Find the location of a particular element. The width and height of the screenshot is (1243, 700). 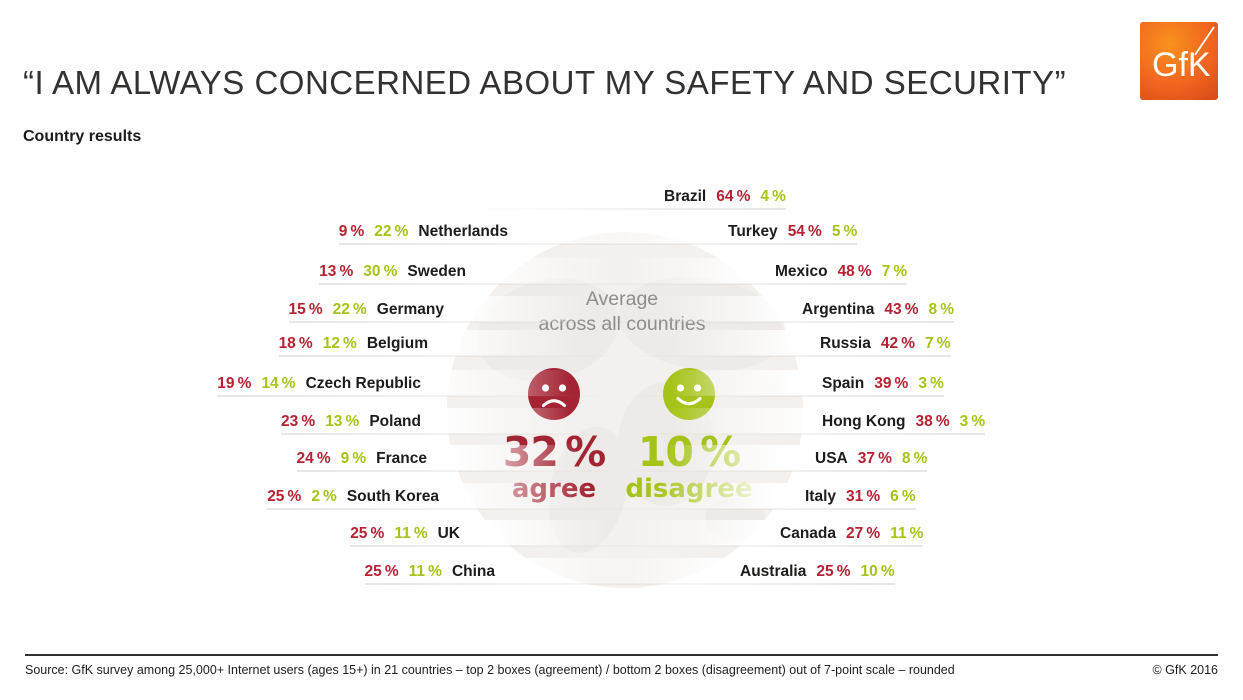

country-name: Spain is located at coordinates (843, 383).